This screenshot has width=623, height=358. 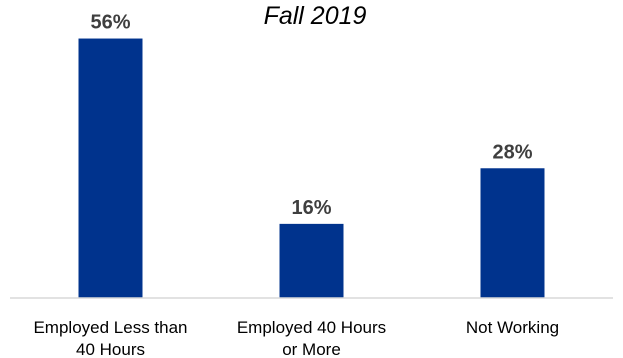 I want to click on x-tick-label-1: Employed Less than 40 Hours, so click(x=110, y=338).